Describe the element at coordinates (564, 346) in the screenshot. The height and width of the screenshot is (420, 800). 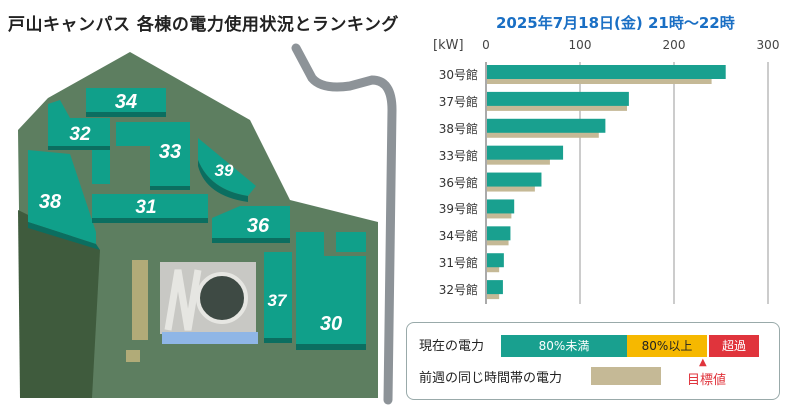
I see `legend-under80: 80%未満` at that location.